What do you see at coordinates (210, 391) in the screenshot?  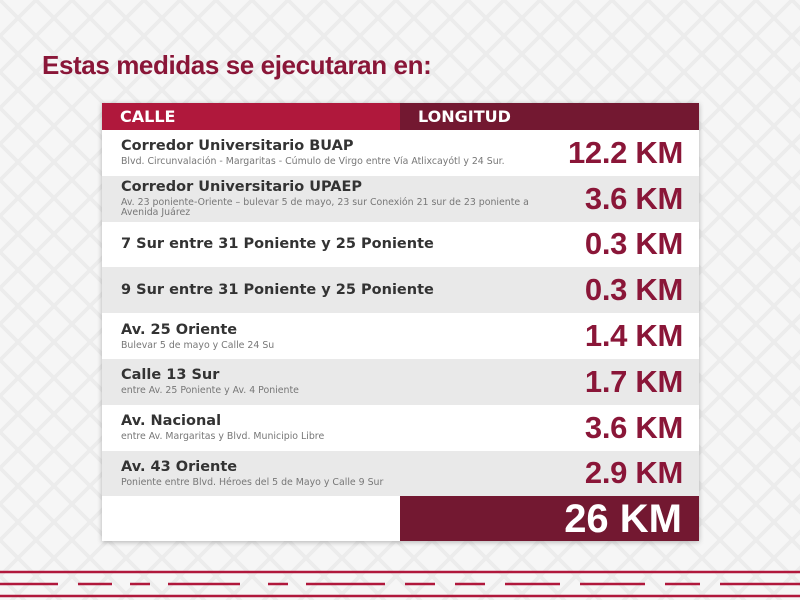 I see `street-description: entre Av. 25 Poniente y Av. 4 Poniente` at bounding box center [210, 391].